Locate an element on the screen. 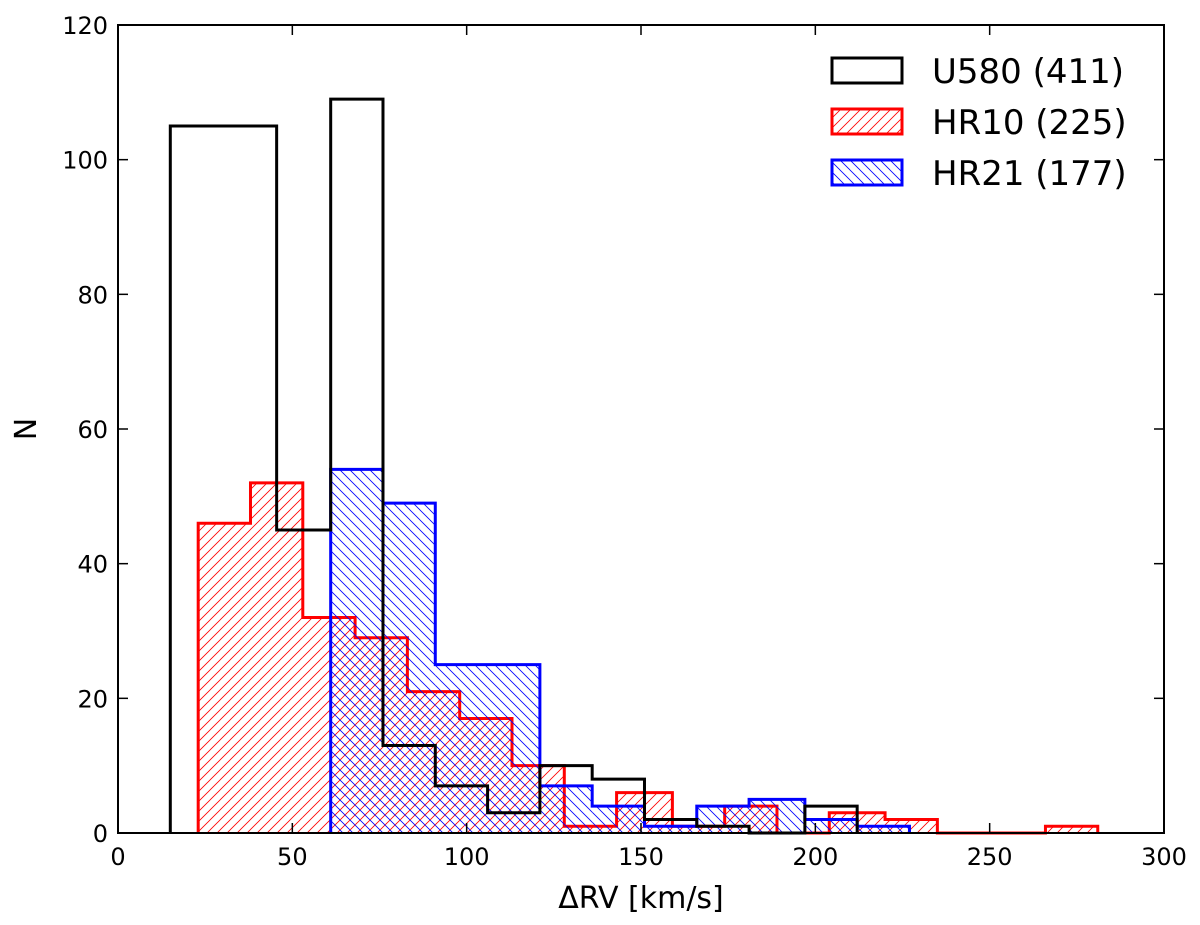 The width and height of the screenshot is (1200, 925). x-tick-label: 300 is located at coordinates (1164, 857).